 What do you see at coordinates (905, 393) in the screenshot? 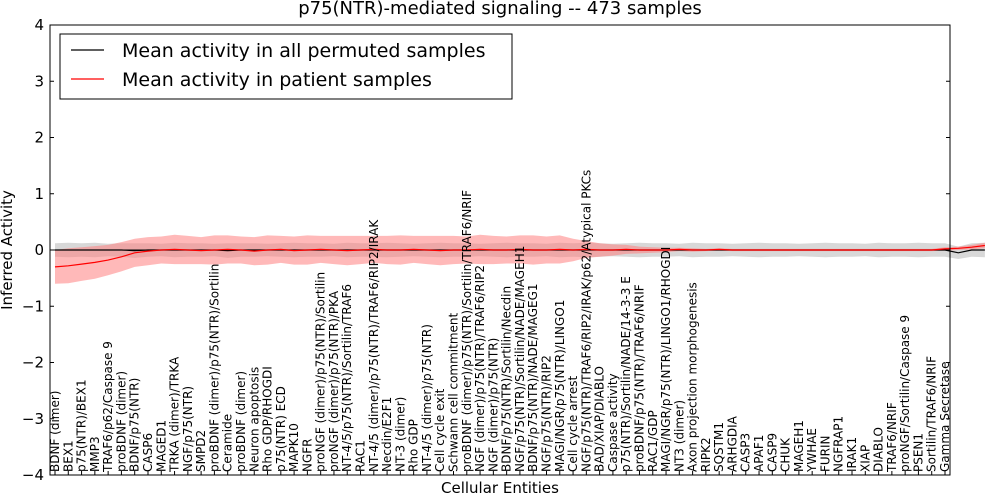
I see `x-category-label: proNGF/Sortilin/Caspase 9` at bounding box center [905, 393].